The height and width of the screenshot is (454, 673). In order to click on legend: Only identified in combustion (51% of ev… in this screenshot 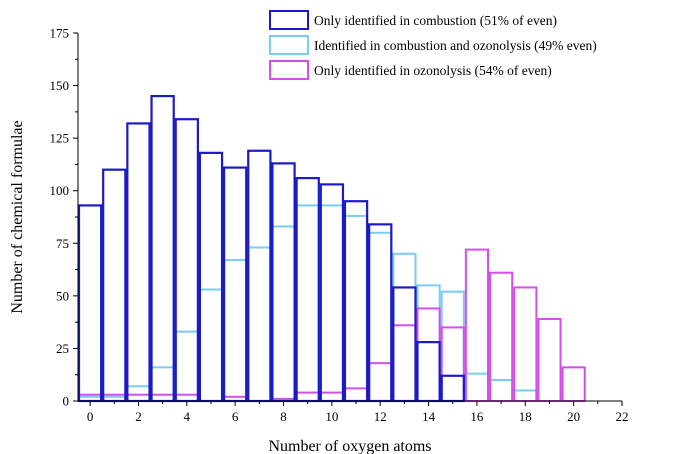, I will do `click(433, 45)`.